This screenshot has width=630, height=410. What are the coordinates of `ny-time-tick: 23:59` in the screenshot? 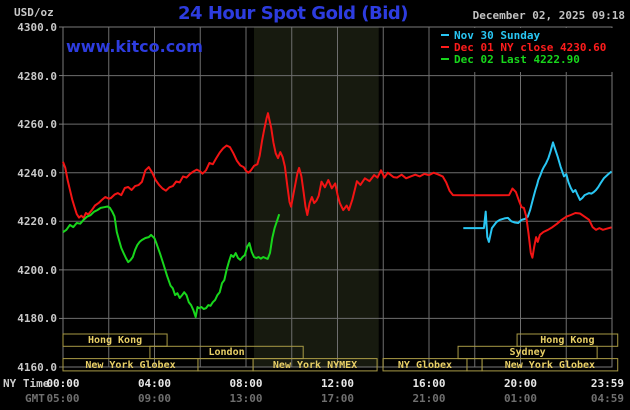 It's located at (607, 383).